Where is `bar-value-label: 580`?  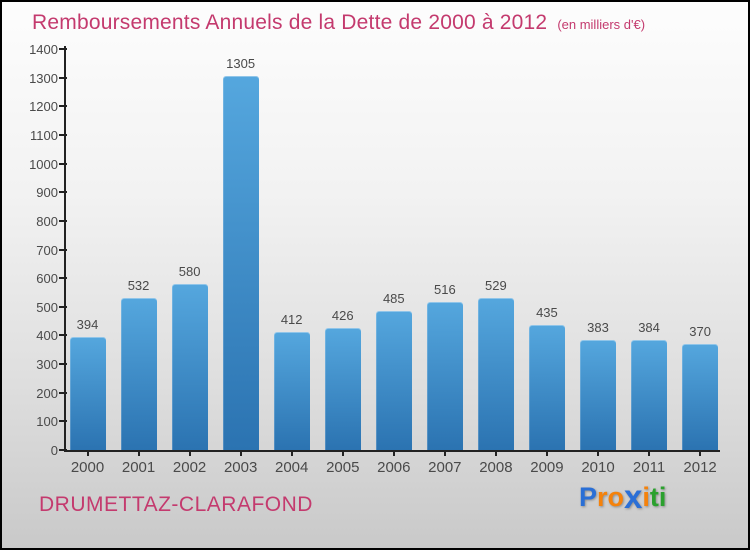 bar-value-label: 580 is located at coordinates (189, 271).